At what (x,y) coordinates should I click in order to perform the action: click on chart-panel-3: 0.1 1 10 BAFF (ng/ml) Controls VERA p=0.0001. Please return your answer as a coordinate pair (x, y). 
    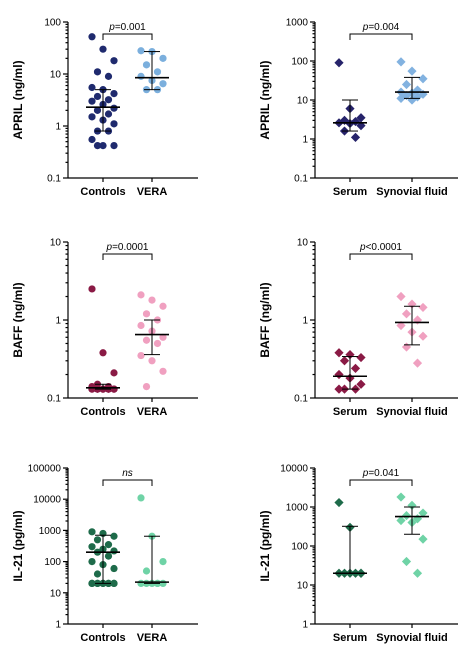
    Looking at the image, I should click on (104, 328).